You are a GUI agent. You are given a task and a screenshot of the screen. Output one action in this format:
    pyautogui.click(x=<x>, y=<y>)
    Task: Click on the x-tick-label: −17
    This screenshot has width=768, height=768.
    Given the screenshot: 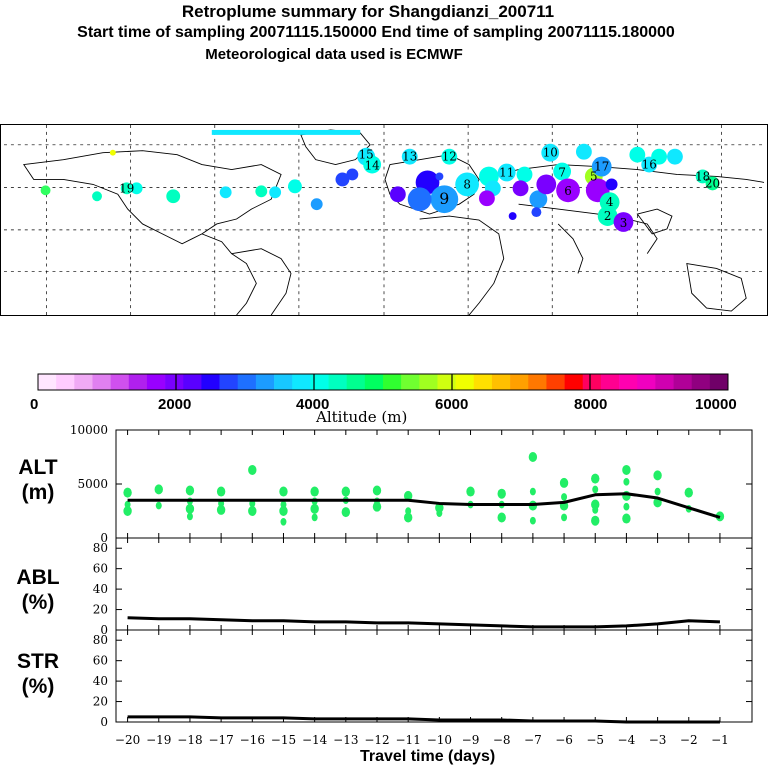 What is the action you would take?
    pyautogui.click(x=220, y=740)
    